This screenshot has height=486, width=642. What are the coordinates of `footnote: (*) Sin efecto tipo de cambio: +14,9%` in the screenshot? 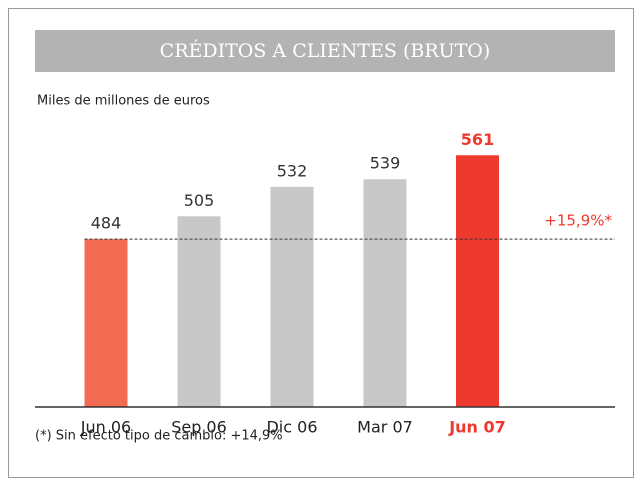 It's located at (159, 436).